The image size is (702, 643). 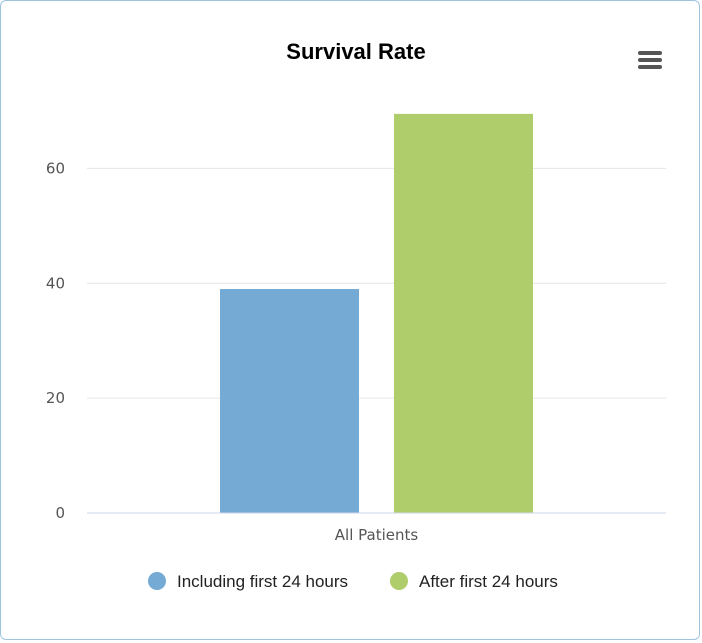 I want to click on chart-title: Survival Rate, so click(x=356, y=51).